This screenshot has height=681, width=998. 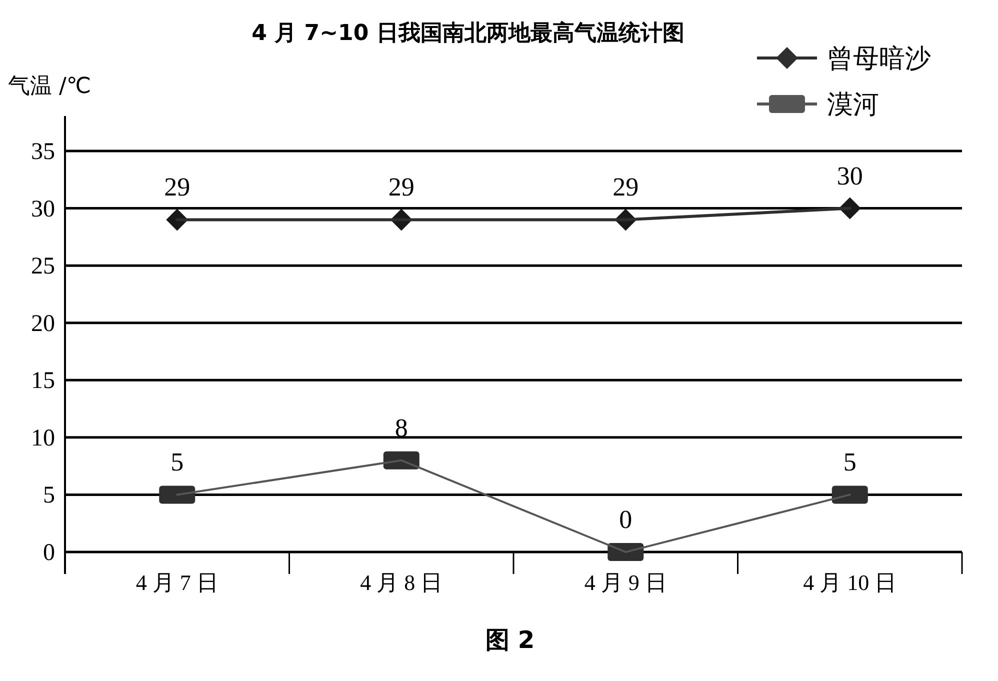 What do you see at coordinates (853, 105) in the screenshot?
I see `legend-label: 漠河` at bounding box center [853, 105].